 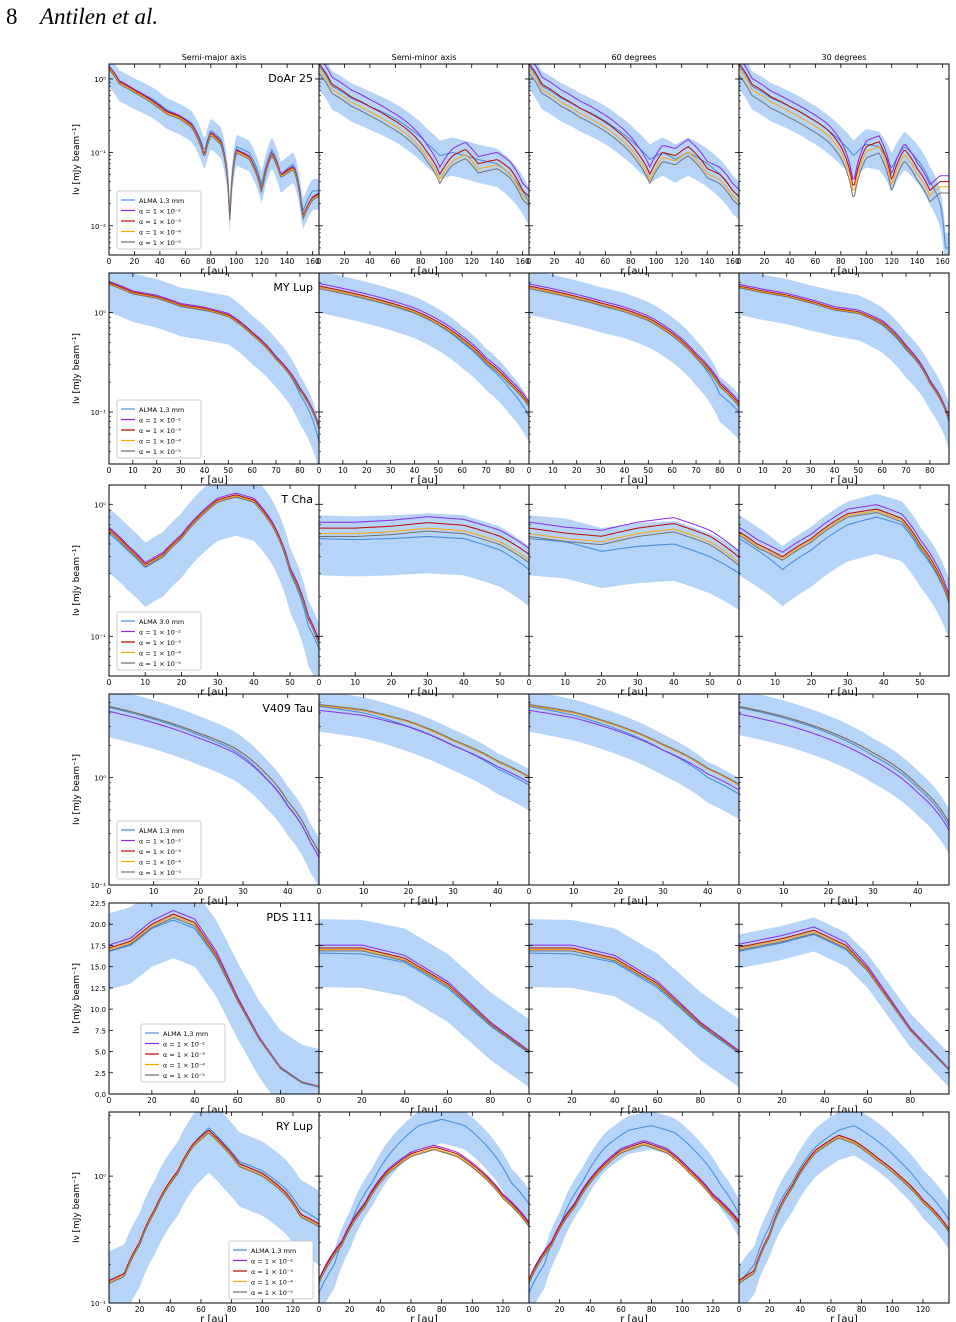 What do you see at coordinates (98, 925) in the screenshot?
I see `y-tick-label: 20.0` at bounding box center [98, 925].